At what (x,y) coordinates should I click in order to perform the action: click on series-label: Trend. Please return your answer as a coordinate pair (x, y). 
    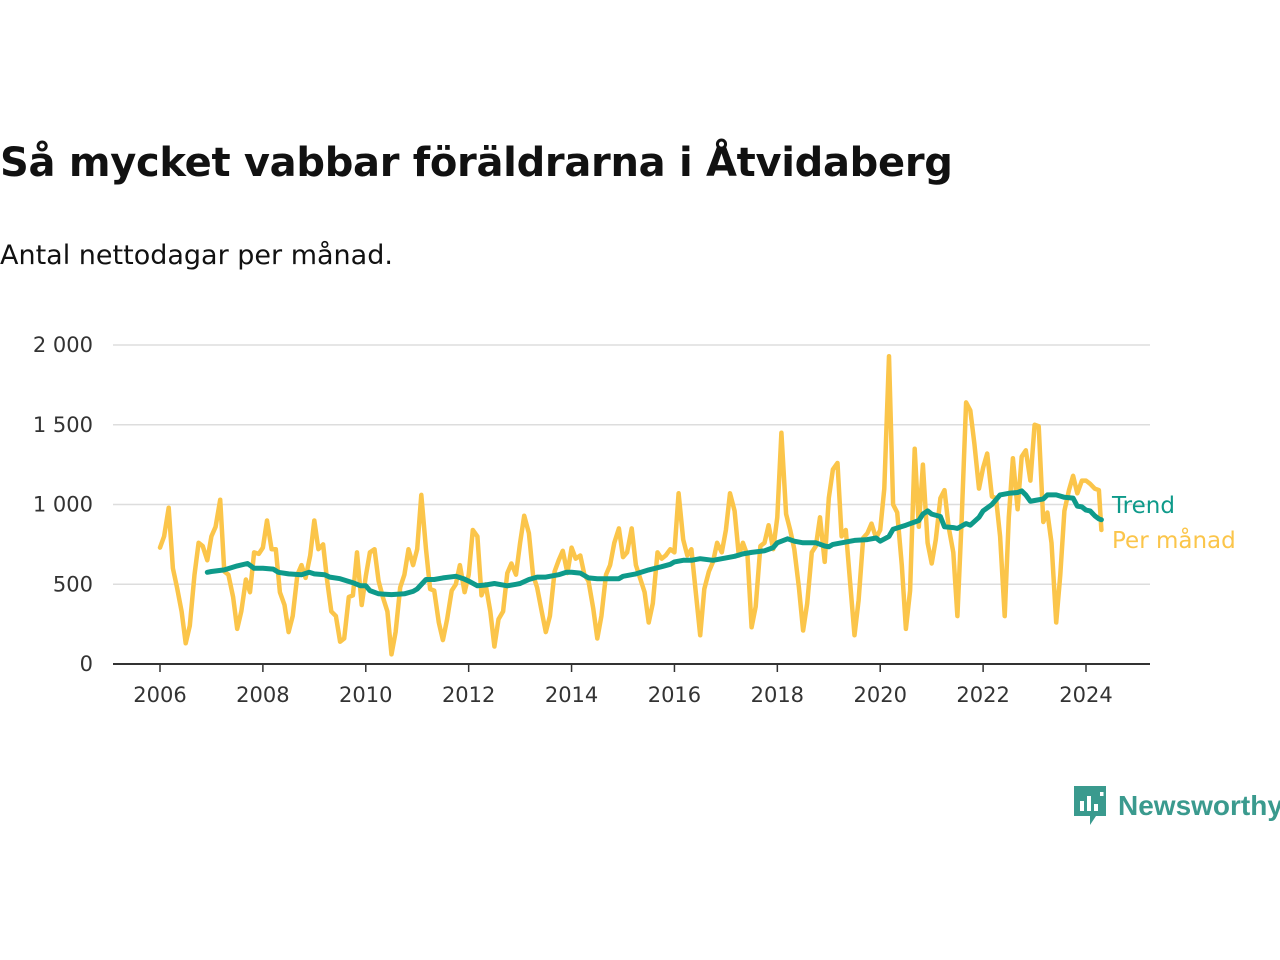
    Looking at the image, I should click on (1143, 506).